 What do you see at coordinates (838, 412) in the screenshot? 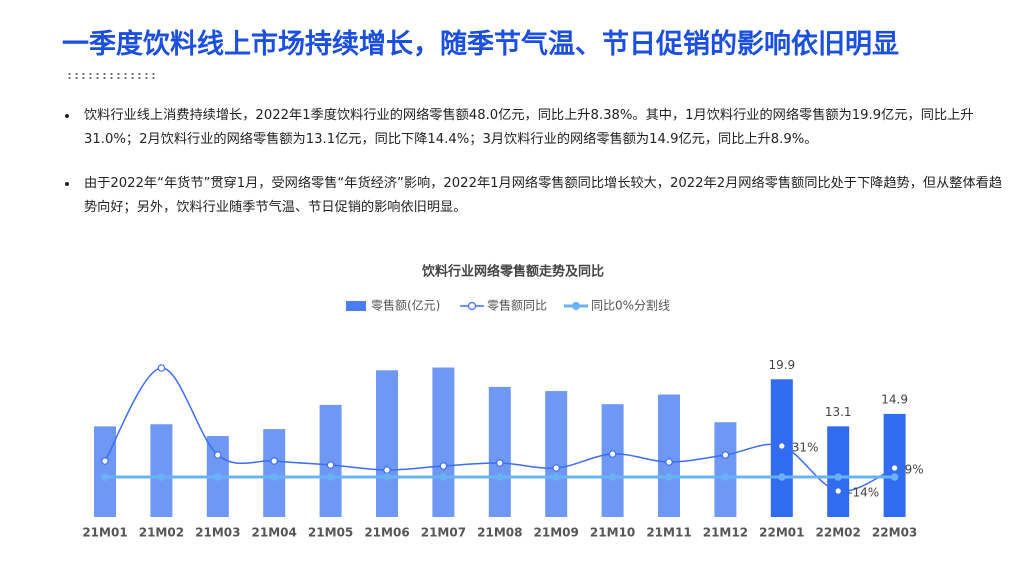
I see `data-label: 13.1` at bounding box center [838, 412].